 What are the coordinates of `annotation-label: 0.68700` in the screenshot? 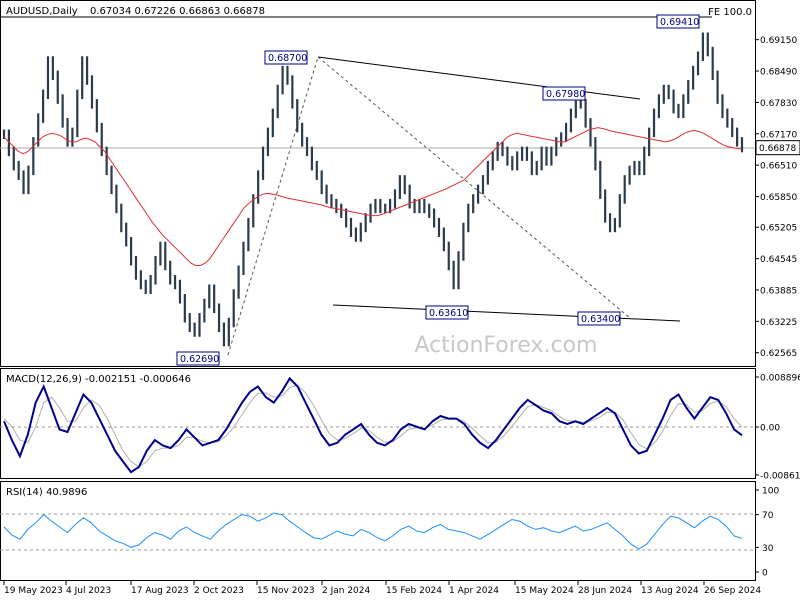 It's located at (287, 58).